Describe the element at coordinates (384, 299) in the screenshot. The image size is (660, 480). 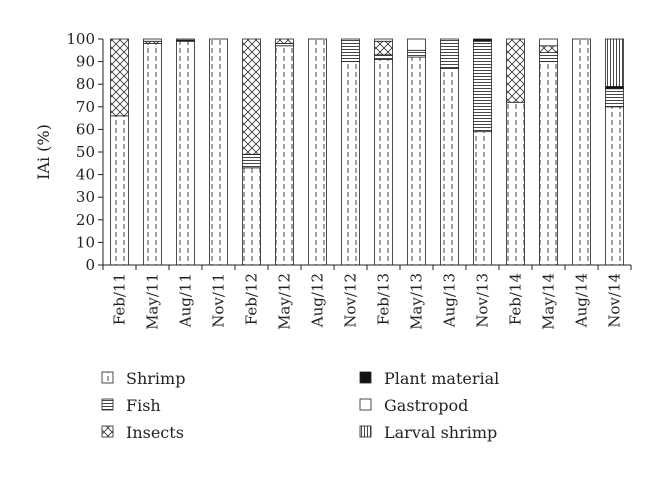
I see `x-tick-label-feb-13: Feb/13` at that location.